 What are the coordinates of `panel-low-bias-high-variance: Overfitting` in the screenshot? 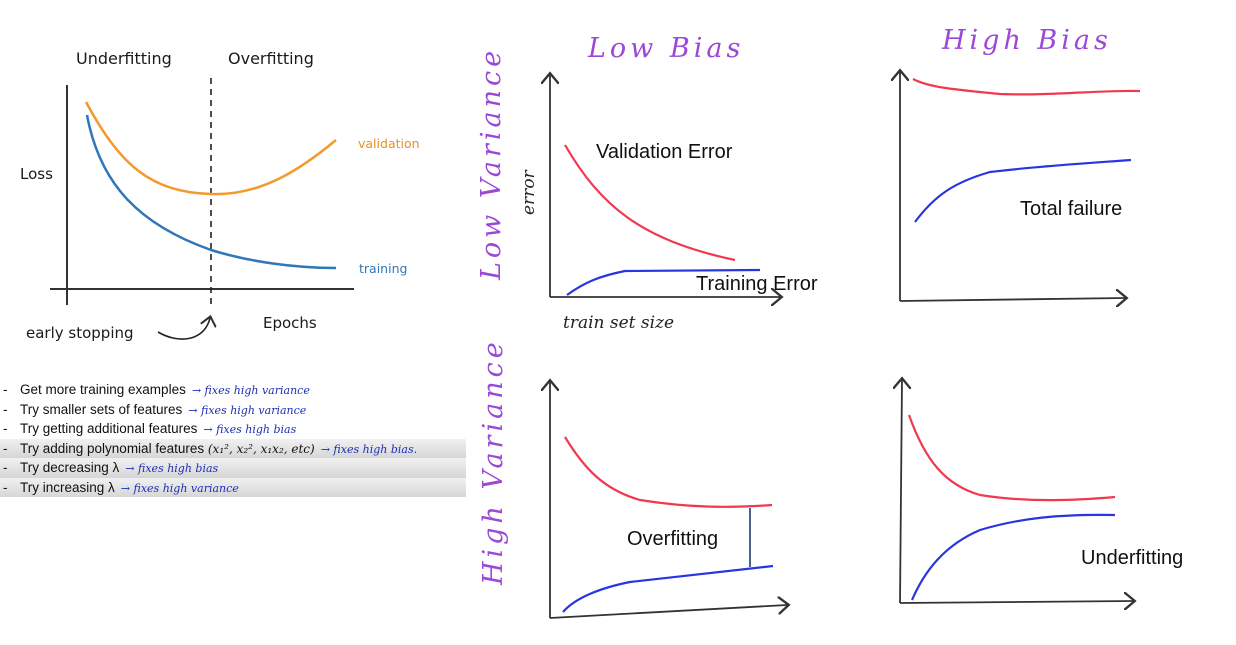 It's located at (668, 500).